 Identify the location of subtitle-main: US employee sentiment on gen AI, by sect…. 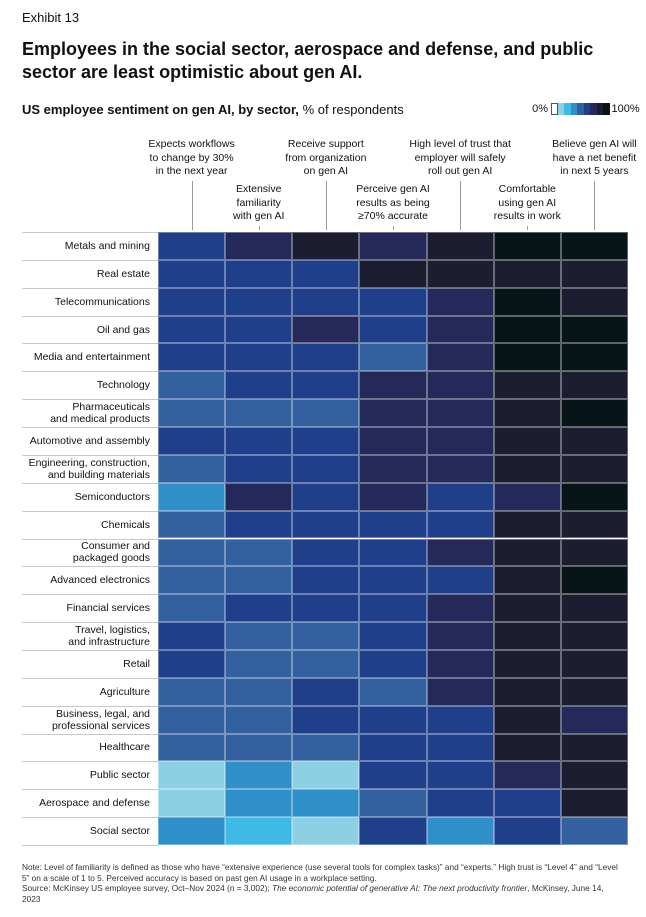
(160, 109).